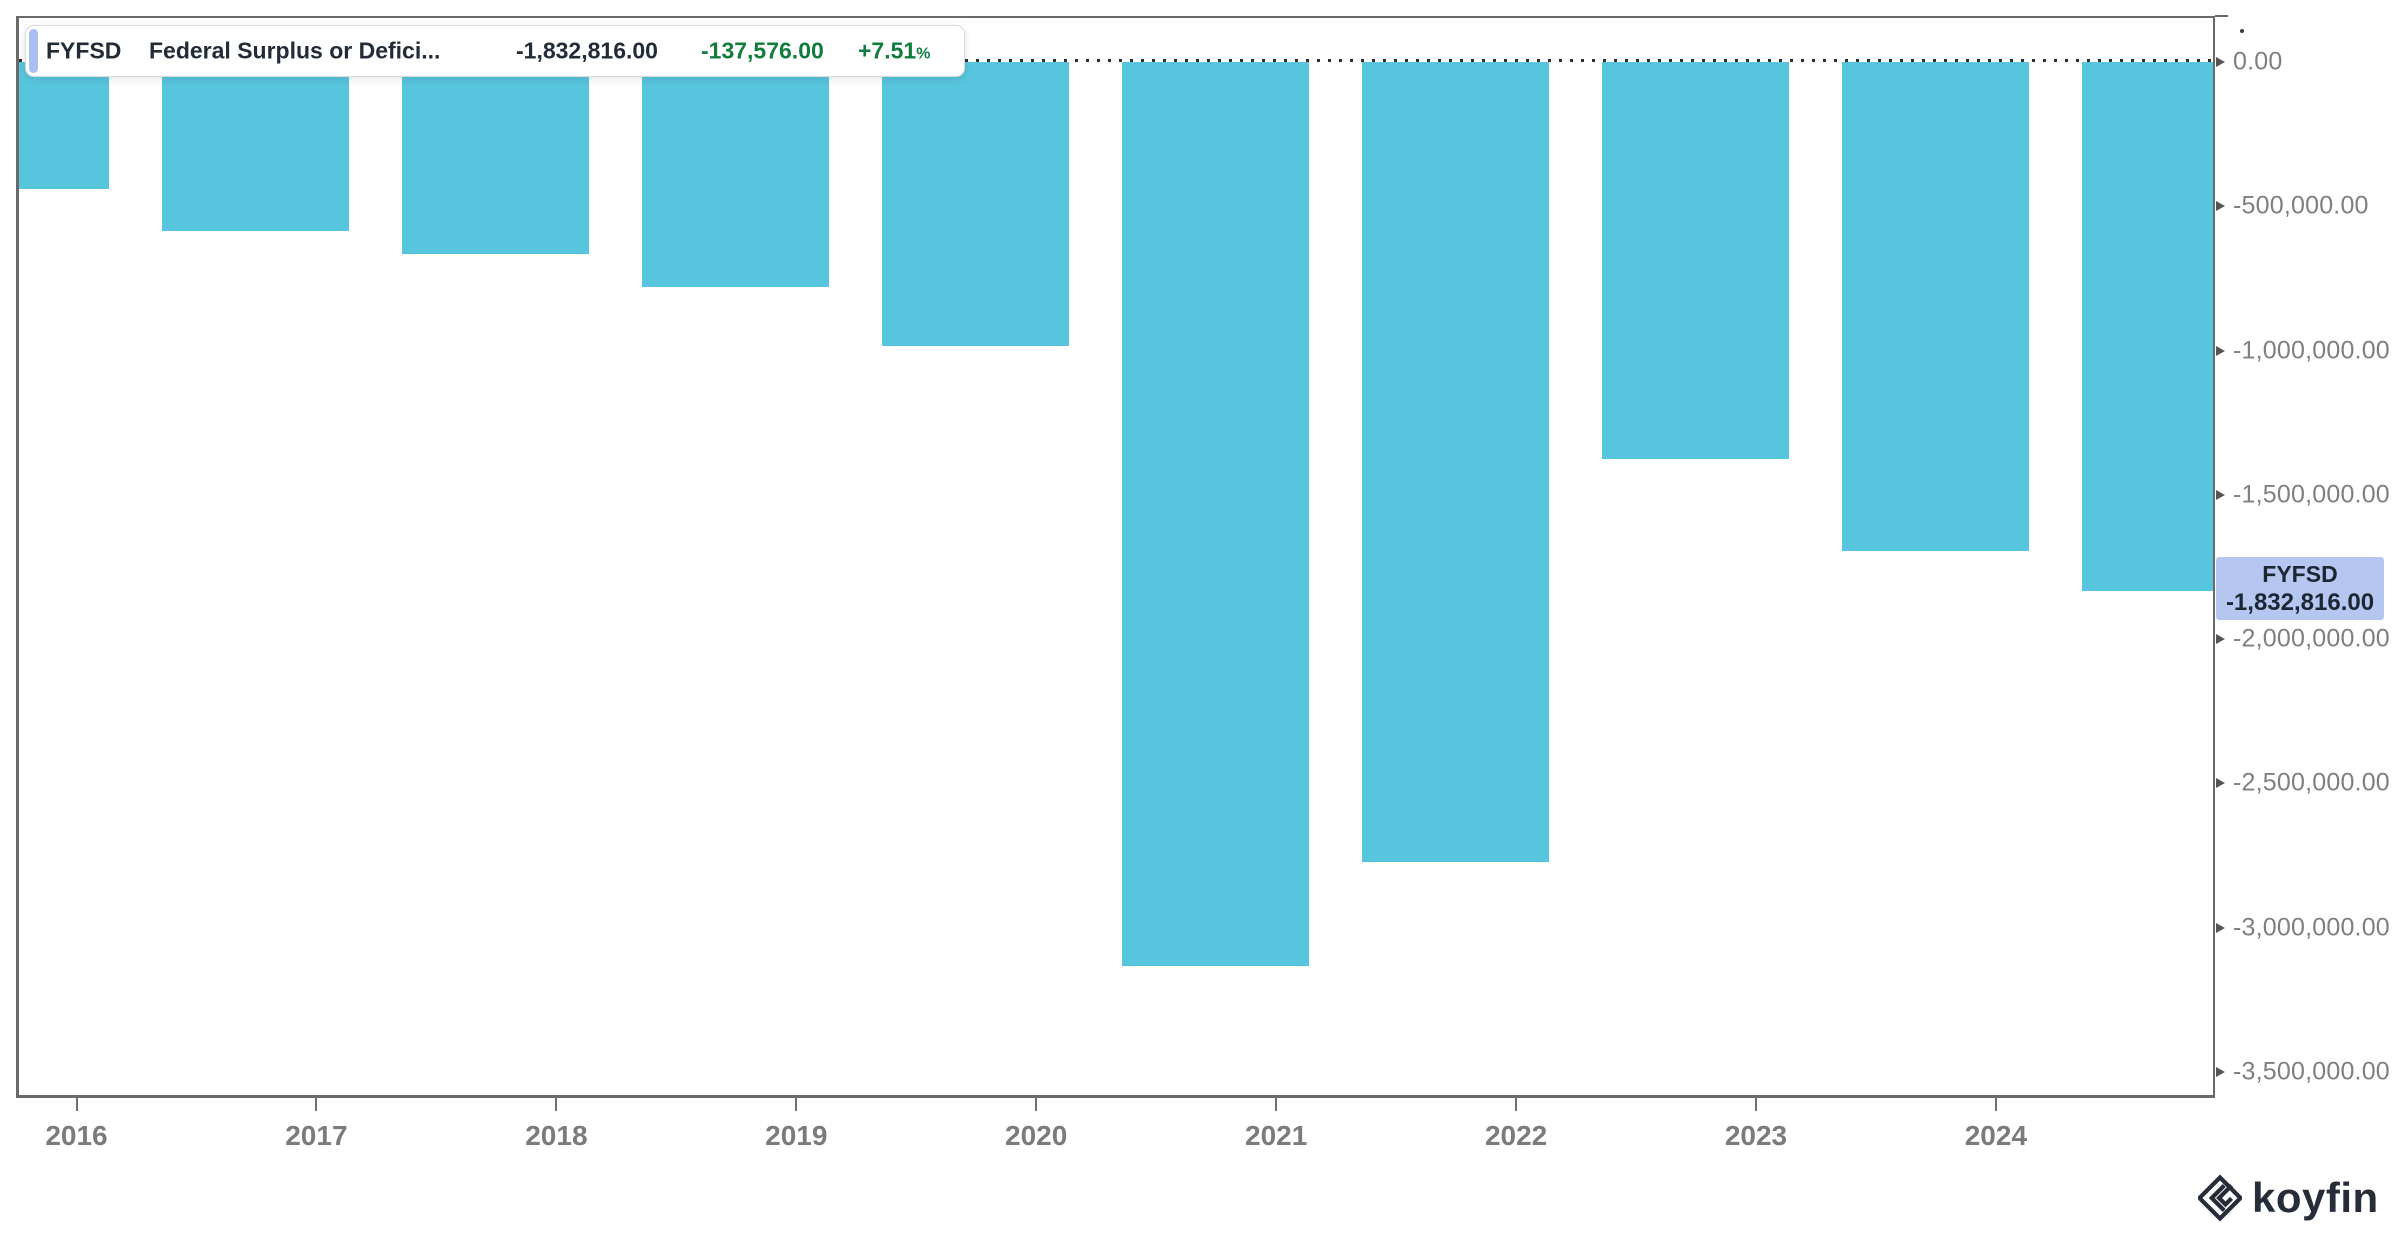  I want to click on x-tick-label-2020: 2020, so click(1036, 1135).